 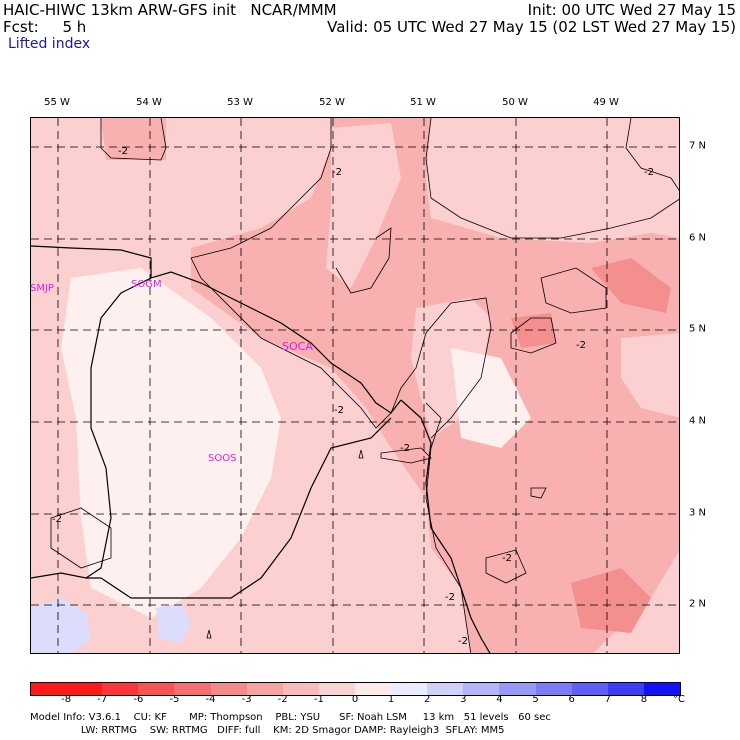 What do you see at coordinates (66, 699) in the screenshot?
I see `colorbar-tick-label: -8` at bounding box center [66, 699].